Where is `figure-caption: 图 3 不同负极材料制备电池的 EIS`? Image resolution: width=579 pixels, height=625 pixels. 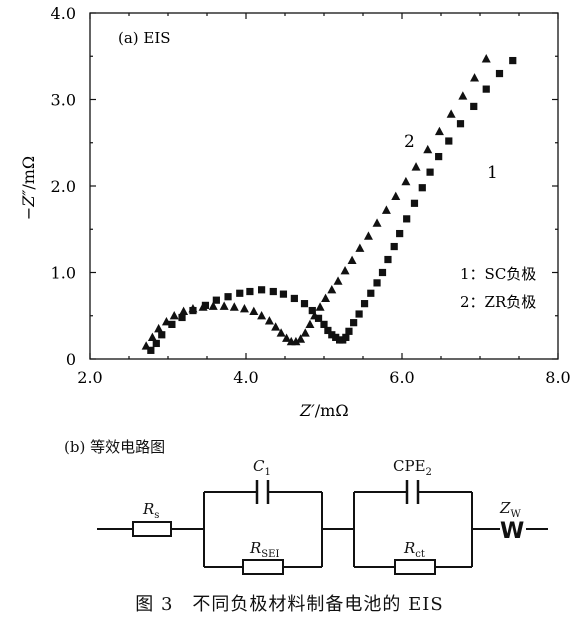
figure-caption: 图 3 不同负极材料制备电池的 EIS is located at coordinates (289, 604).